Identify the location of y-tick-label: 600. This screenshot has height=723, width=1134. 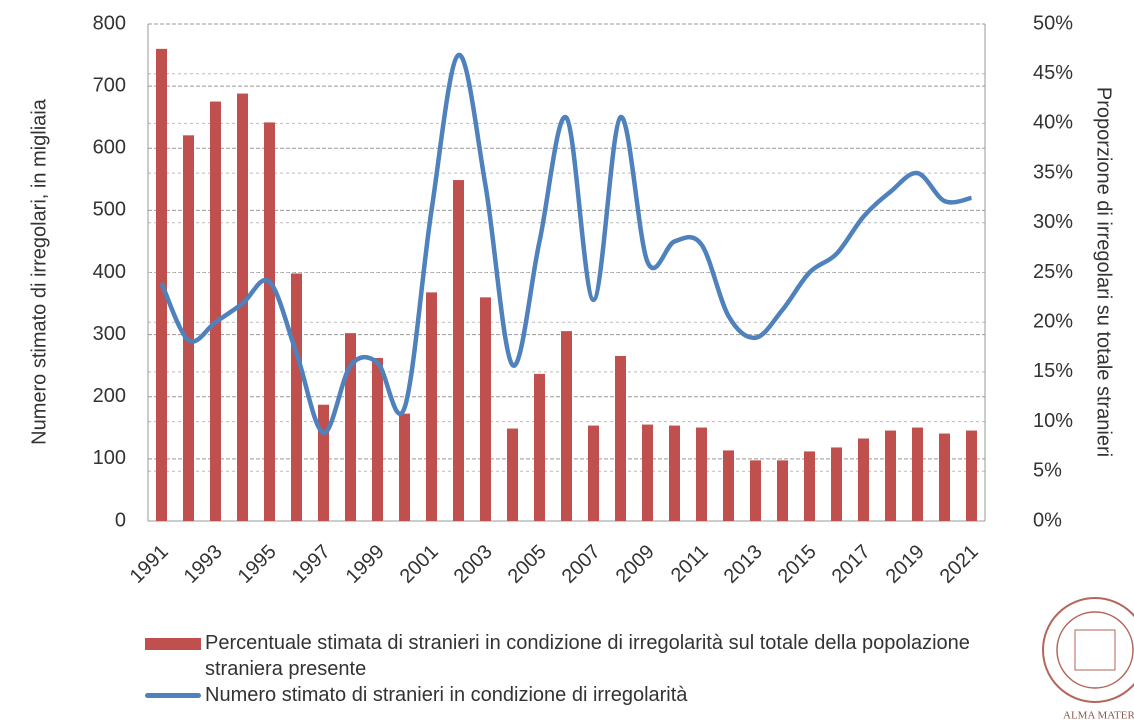
(109, 148).